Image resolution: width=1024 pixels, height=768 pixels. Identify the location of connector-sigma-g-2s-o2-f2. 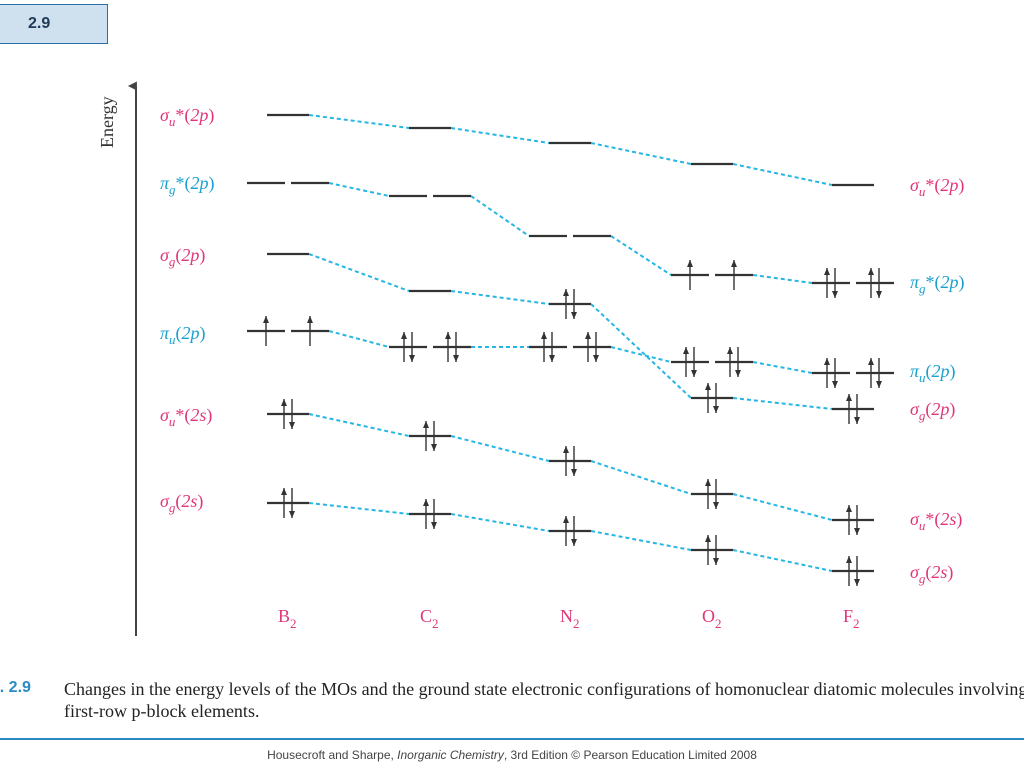
(782, 560).